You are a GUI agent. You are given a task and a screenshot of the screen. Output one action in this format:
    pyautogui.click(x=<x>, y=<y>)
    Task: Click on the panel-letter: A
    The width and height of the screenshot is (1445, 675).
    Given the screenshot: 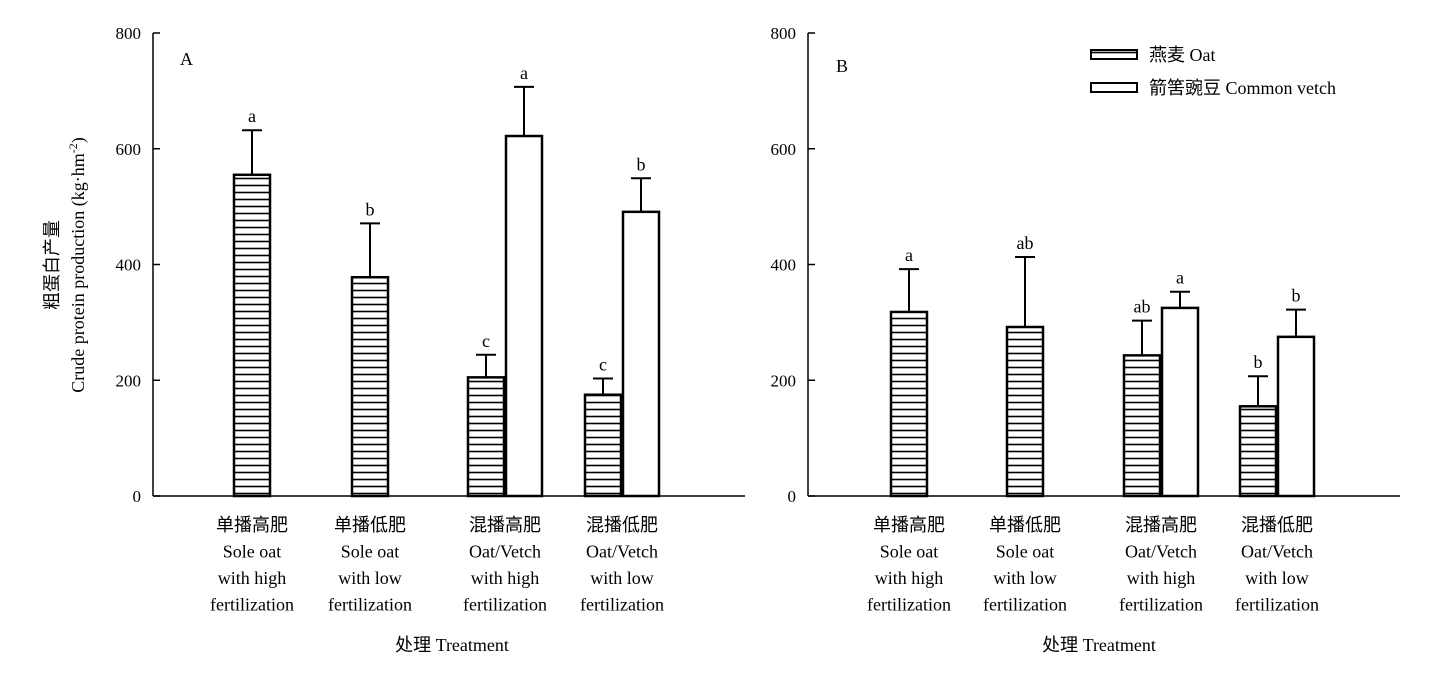 What is the action you would take?
    pyautogui.click(x=186, y=59)
    